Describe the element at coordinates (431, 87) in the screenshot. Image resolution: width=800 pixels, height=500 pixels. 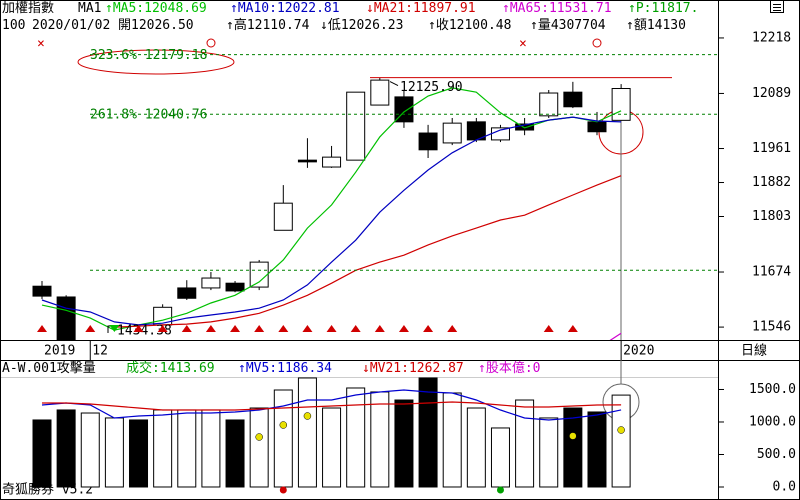
I see `high-label: 12125.90` at that location.